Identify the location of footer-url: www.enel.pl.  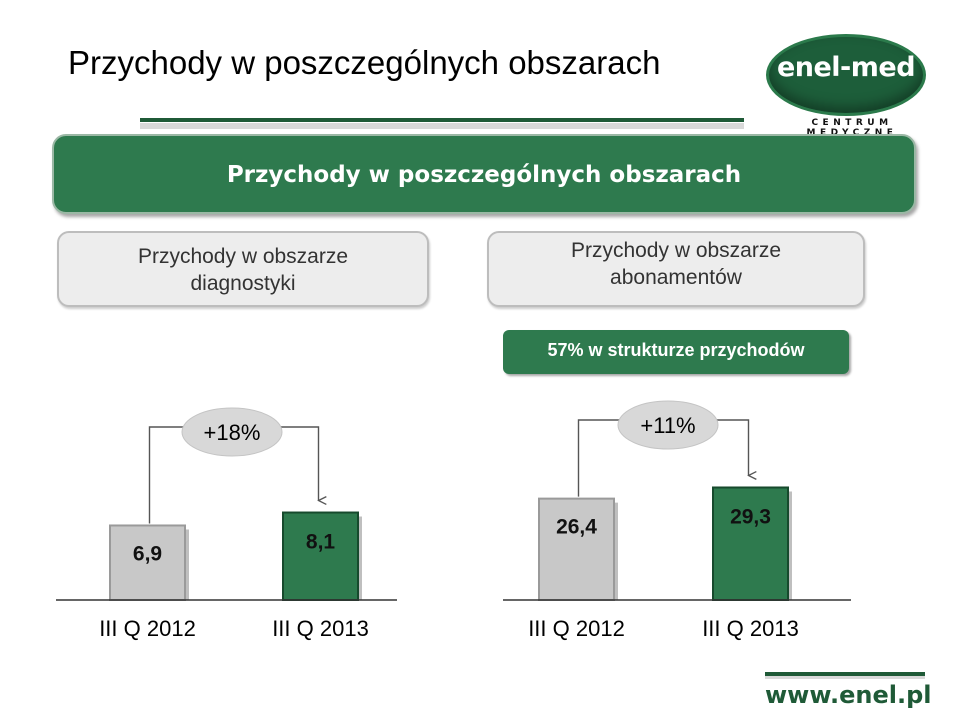
(848, 695).